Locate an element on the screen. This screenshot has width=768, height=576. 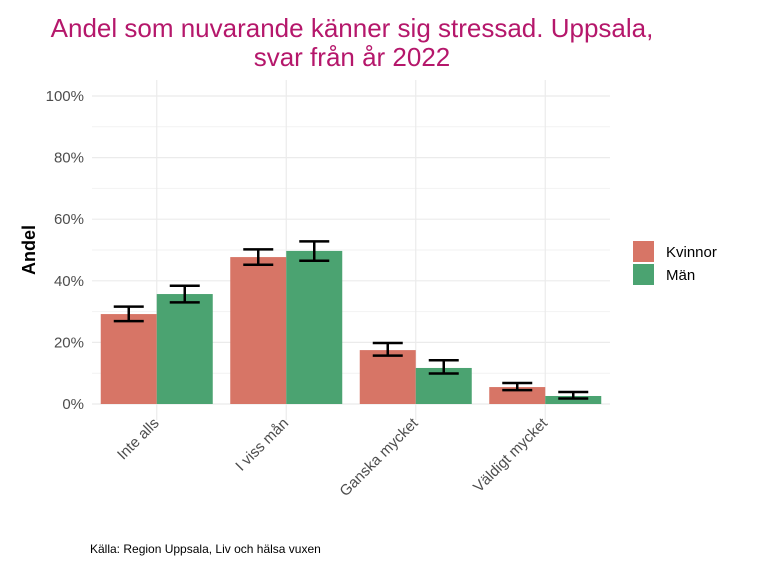
legend-swatch-män is located at coordinates (643, 274).